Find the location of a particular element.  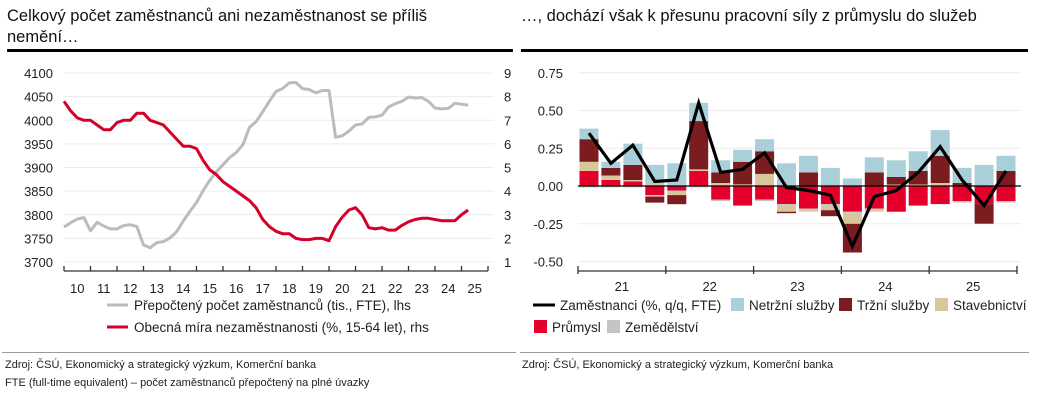

legend-label: Tržní služby is located at coordinates (893, 305).